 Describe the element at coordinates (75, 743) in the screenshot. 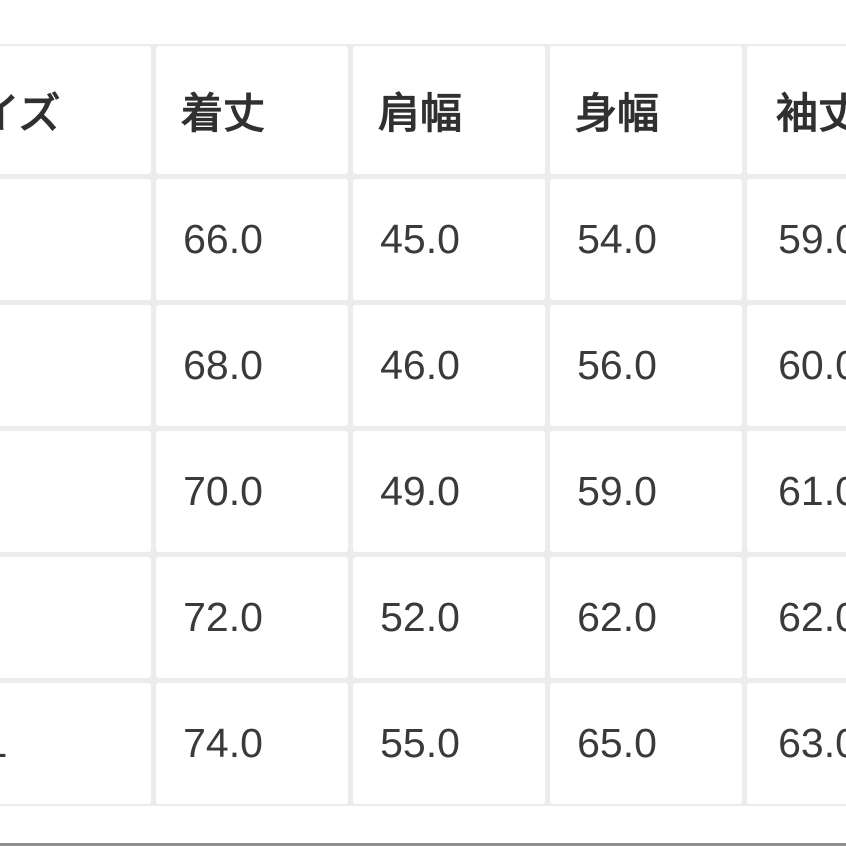

I see `size-label-cell: XXL` at that location.